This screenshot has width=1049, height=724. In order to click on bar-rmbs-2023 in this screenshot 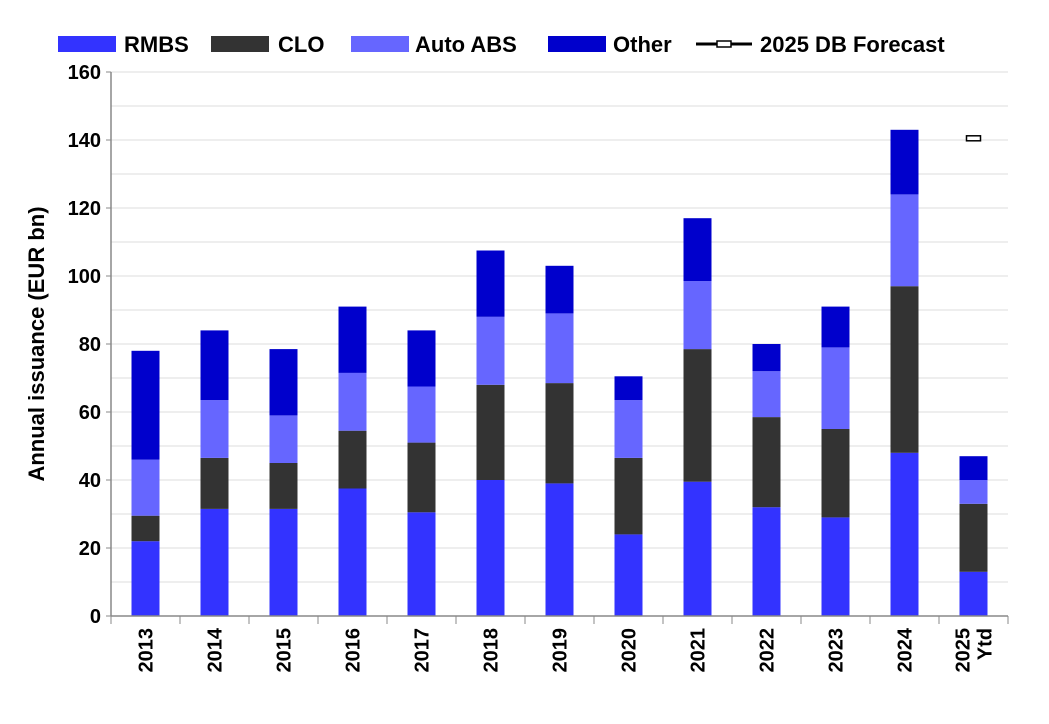, I will do `click(835, 566)`.